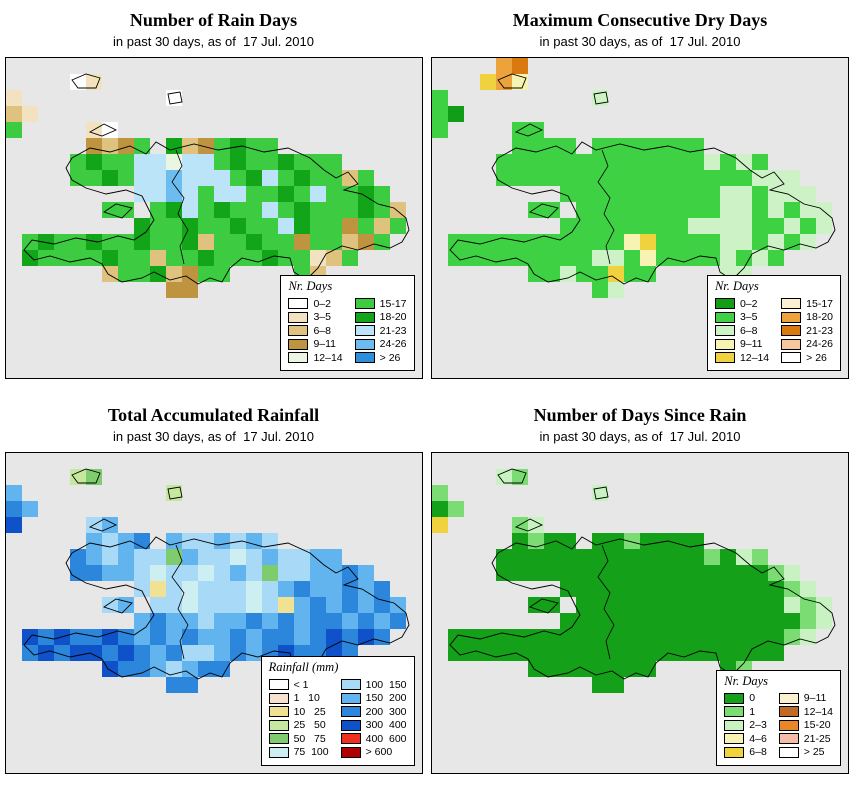  I want to click on panel-subtitle: in past 30 days, as of 17 Jul. 2010, so click(213, 436).